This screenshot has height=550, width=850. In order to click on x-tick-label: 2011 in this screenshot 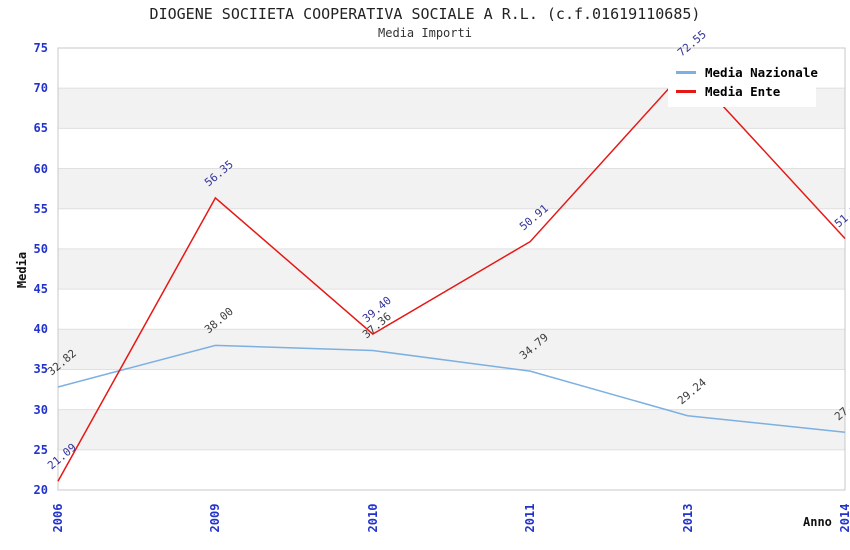, I will do `click(530, 518)`.